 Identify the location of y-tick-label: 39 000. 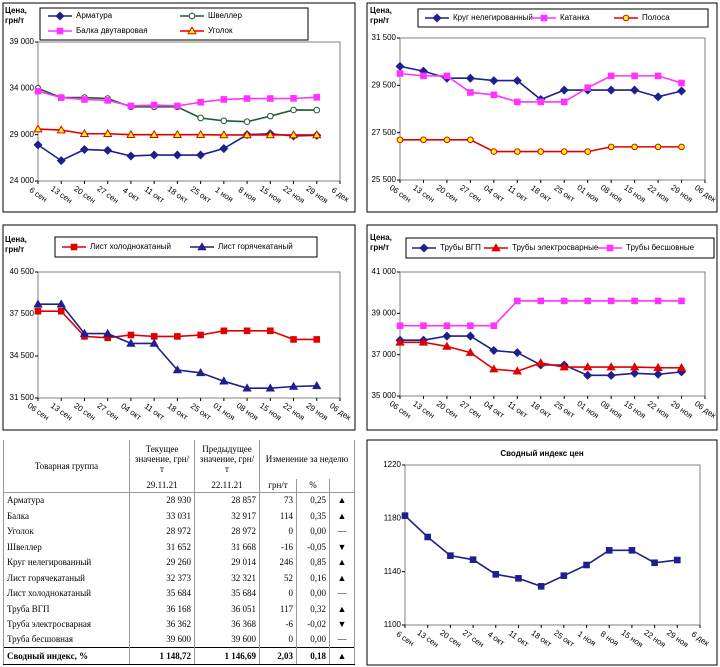
(384, 312).